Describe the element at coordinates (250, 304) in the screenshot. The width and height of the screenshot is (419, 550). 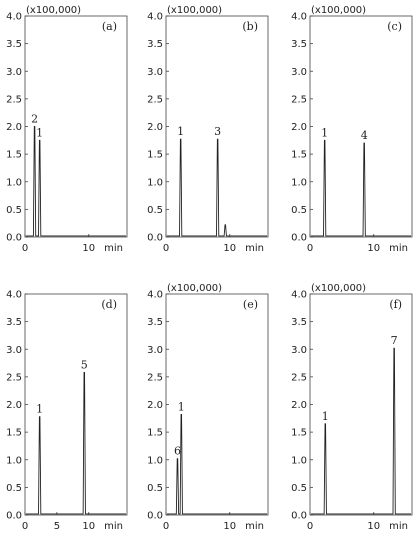
I see `panel-label: (e)` at that location.